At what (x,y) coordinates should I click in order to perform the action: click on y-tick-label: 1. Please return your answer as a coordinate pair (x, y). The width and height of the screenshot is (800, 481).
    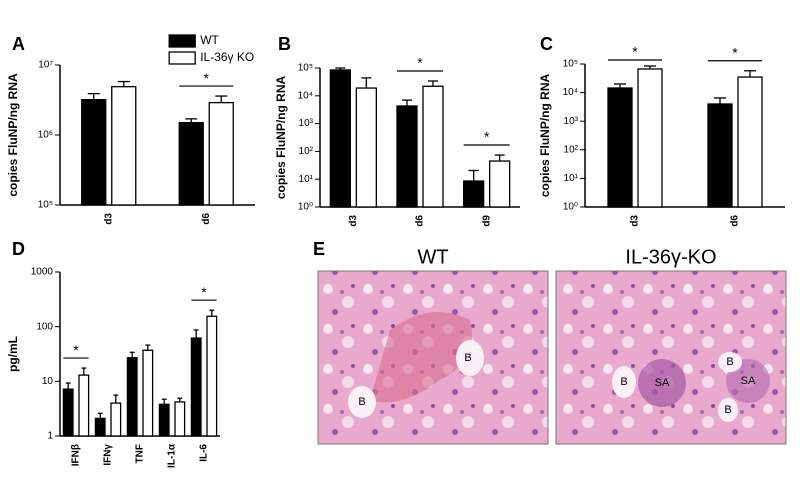
    Looking at the image, I should click on (50, 436).